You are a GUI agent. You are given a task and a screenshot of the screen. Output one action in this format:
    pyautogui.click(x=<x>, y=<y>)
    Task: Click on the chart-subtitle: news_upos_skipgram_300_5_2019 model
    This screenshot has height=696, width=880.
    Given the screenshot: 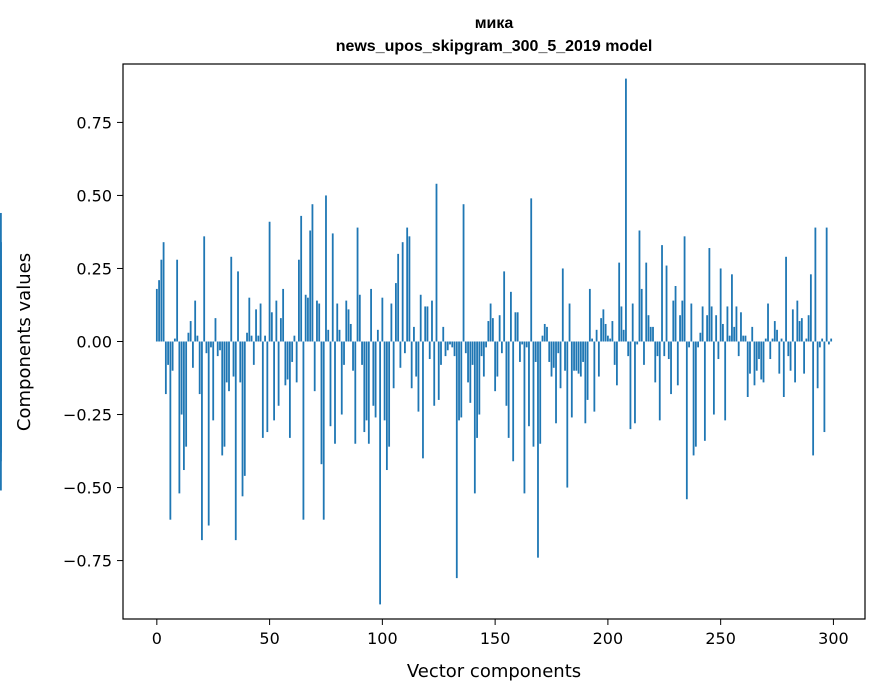 What is the action you would take?
    pyautogui.click(x=494, y=46)
    